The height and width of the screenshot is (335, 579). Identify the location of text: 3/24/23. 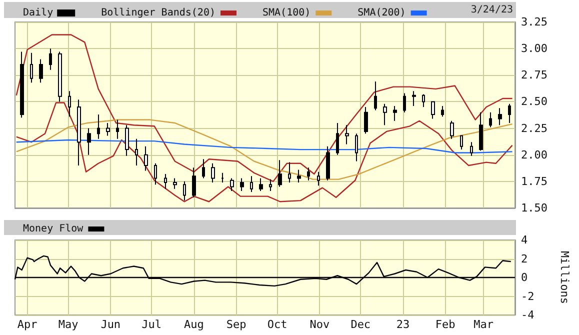
(492, 10).